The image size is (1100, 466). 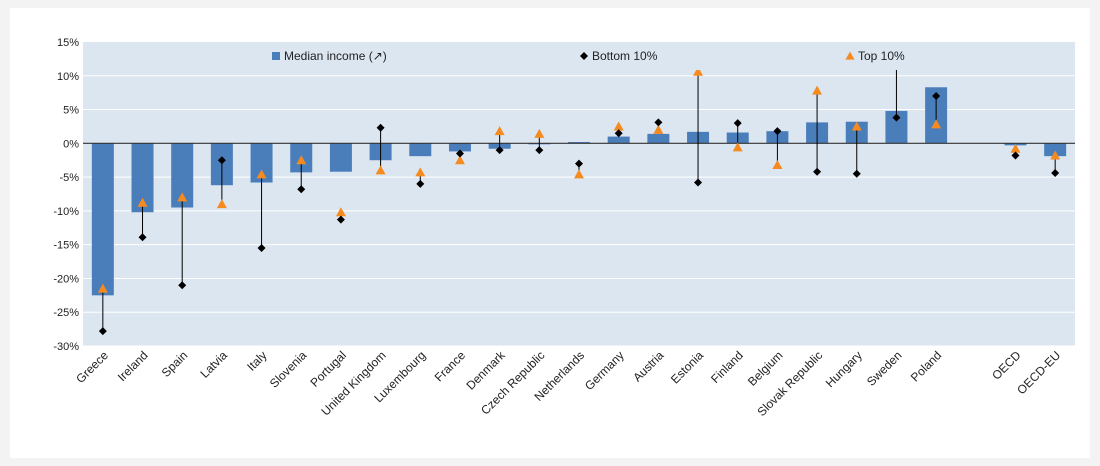 I want to click on y-tick-label: 0%, so click(x=71, y=144).